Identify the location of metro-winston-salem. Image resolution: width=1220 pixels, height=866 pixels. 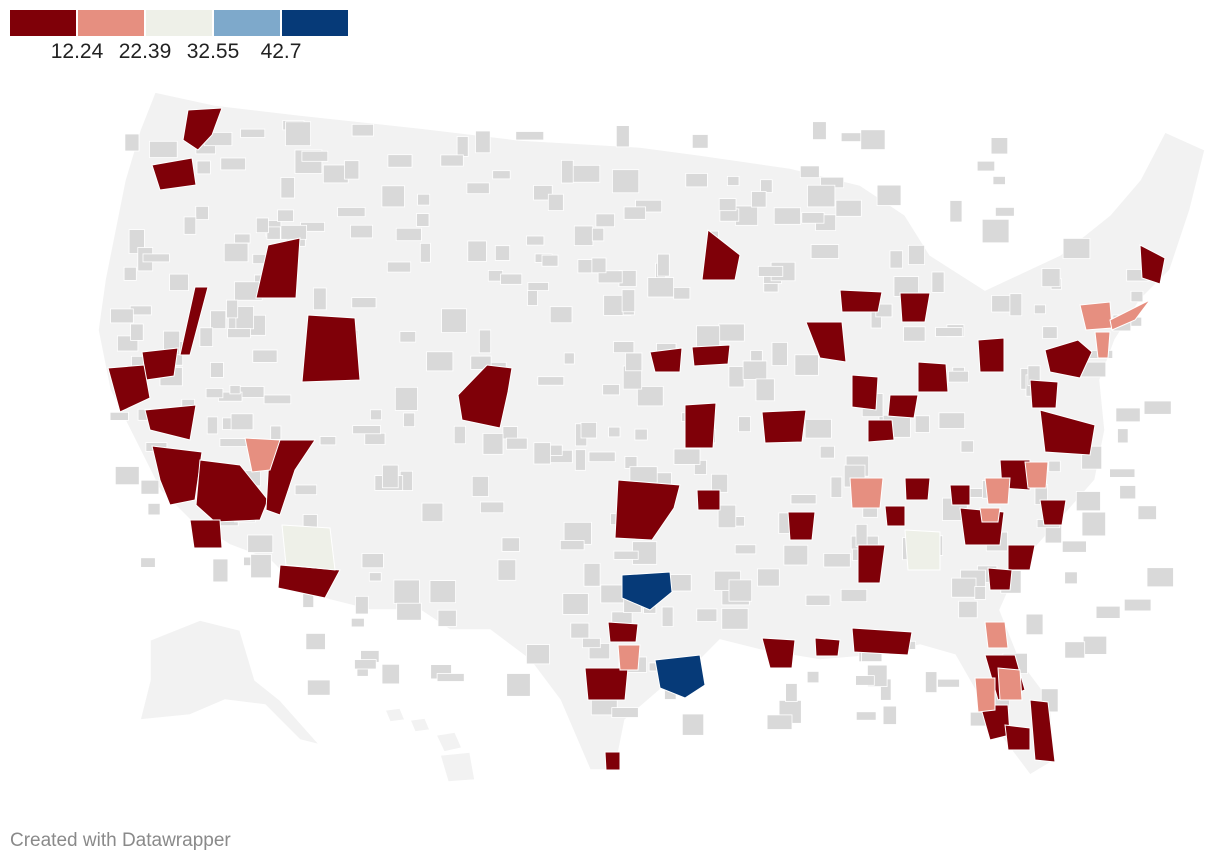
(997, 491).